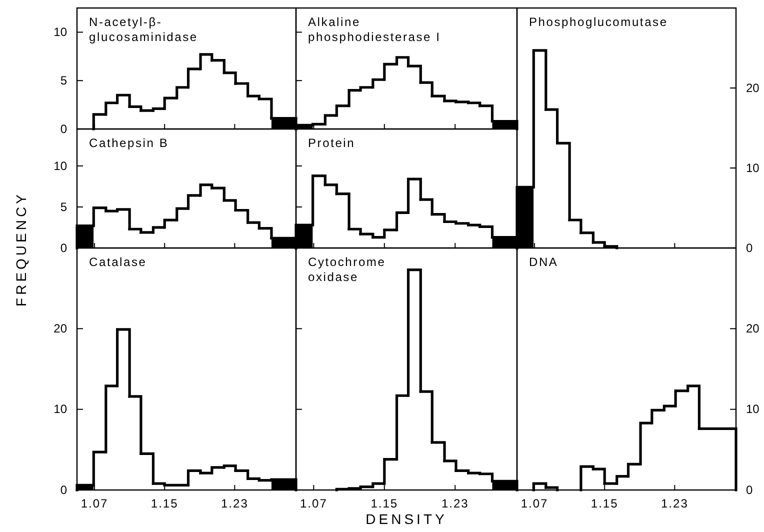 This screenshot has width=764, height=532. What do you see at coordinates (118, 262) in the screenshot?
I see `text: Catalase` at bounding box center [118, 262].